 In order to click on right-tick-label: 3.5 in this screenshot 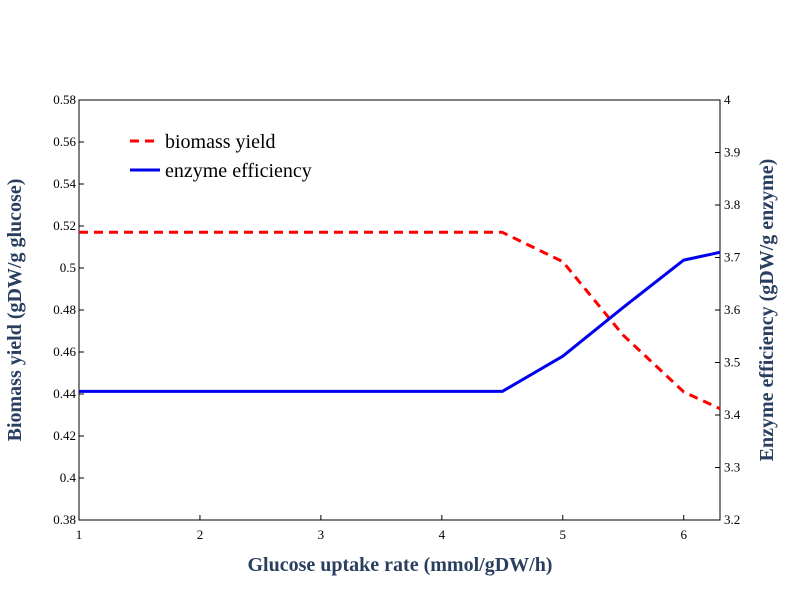, I will do `click(732, 362)`.